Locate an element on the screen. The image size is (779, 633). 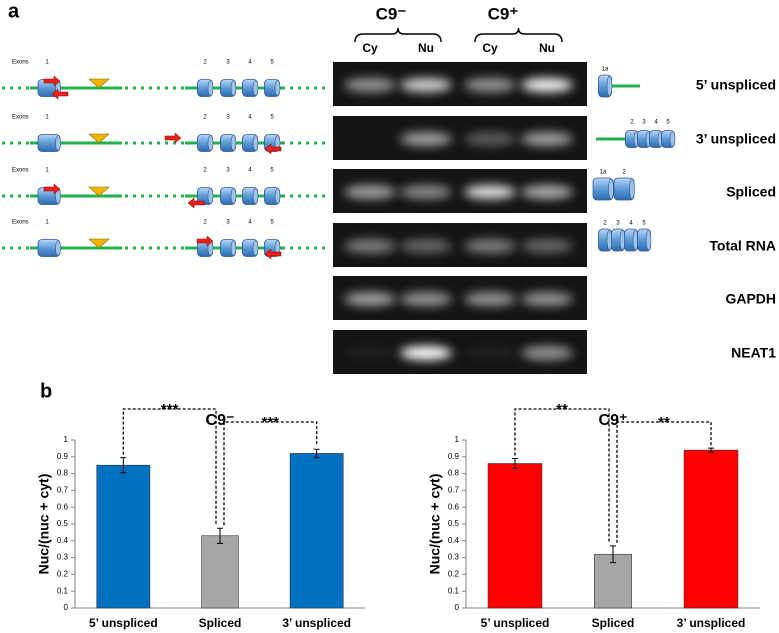
y-tick-label: 0.2 is located at coordinates (63, 574).